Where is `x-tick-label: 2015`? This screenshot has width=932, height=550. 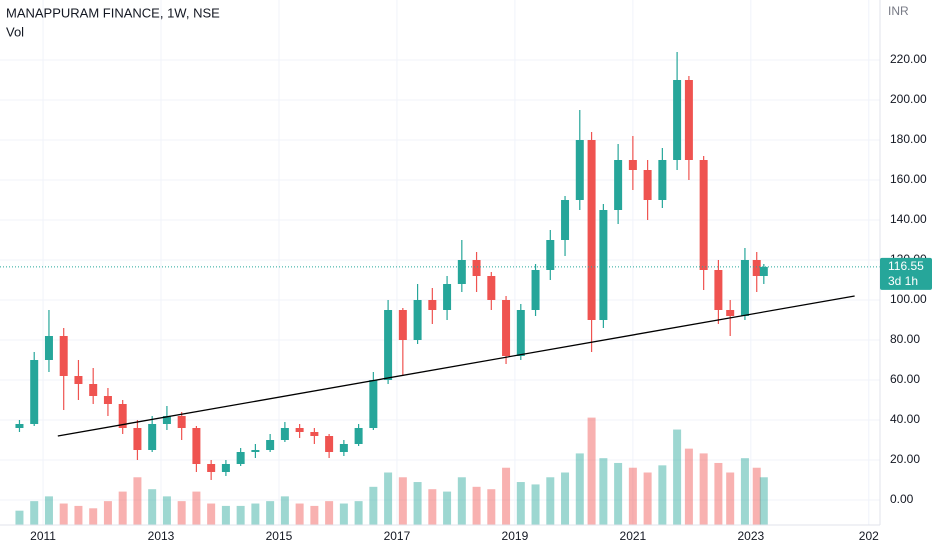
x-tick-label: 2015 is located at coordinates (279, 536).